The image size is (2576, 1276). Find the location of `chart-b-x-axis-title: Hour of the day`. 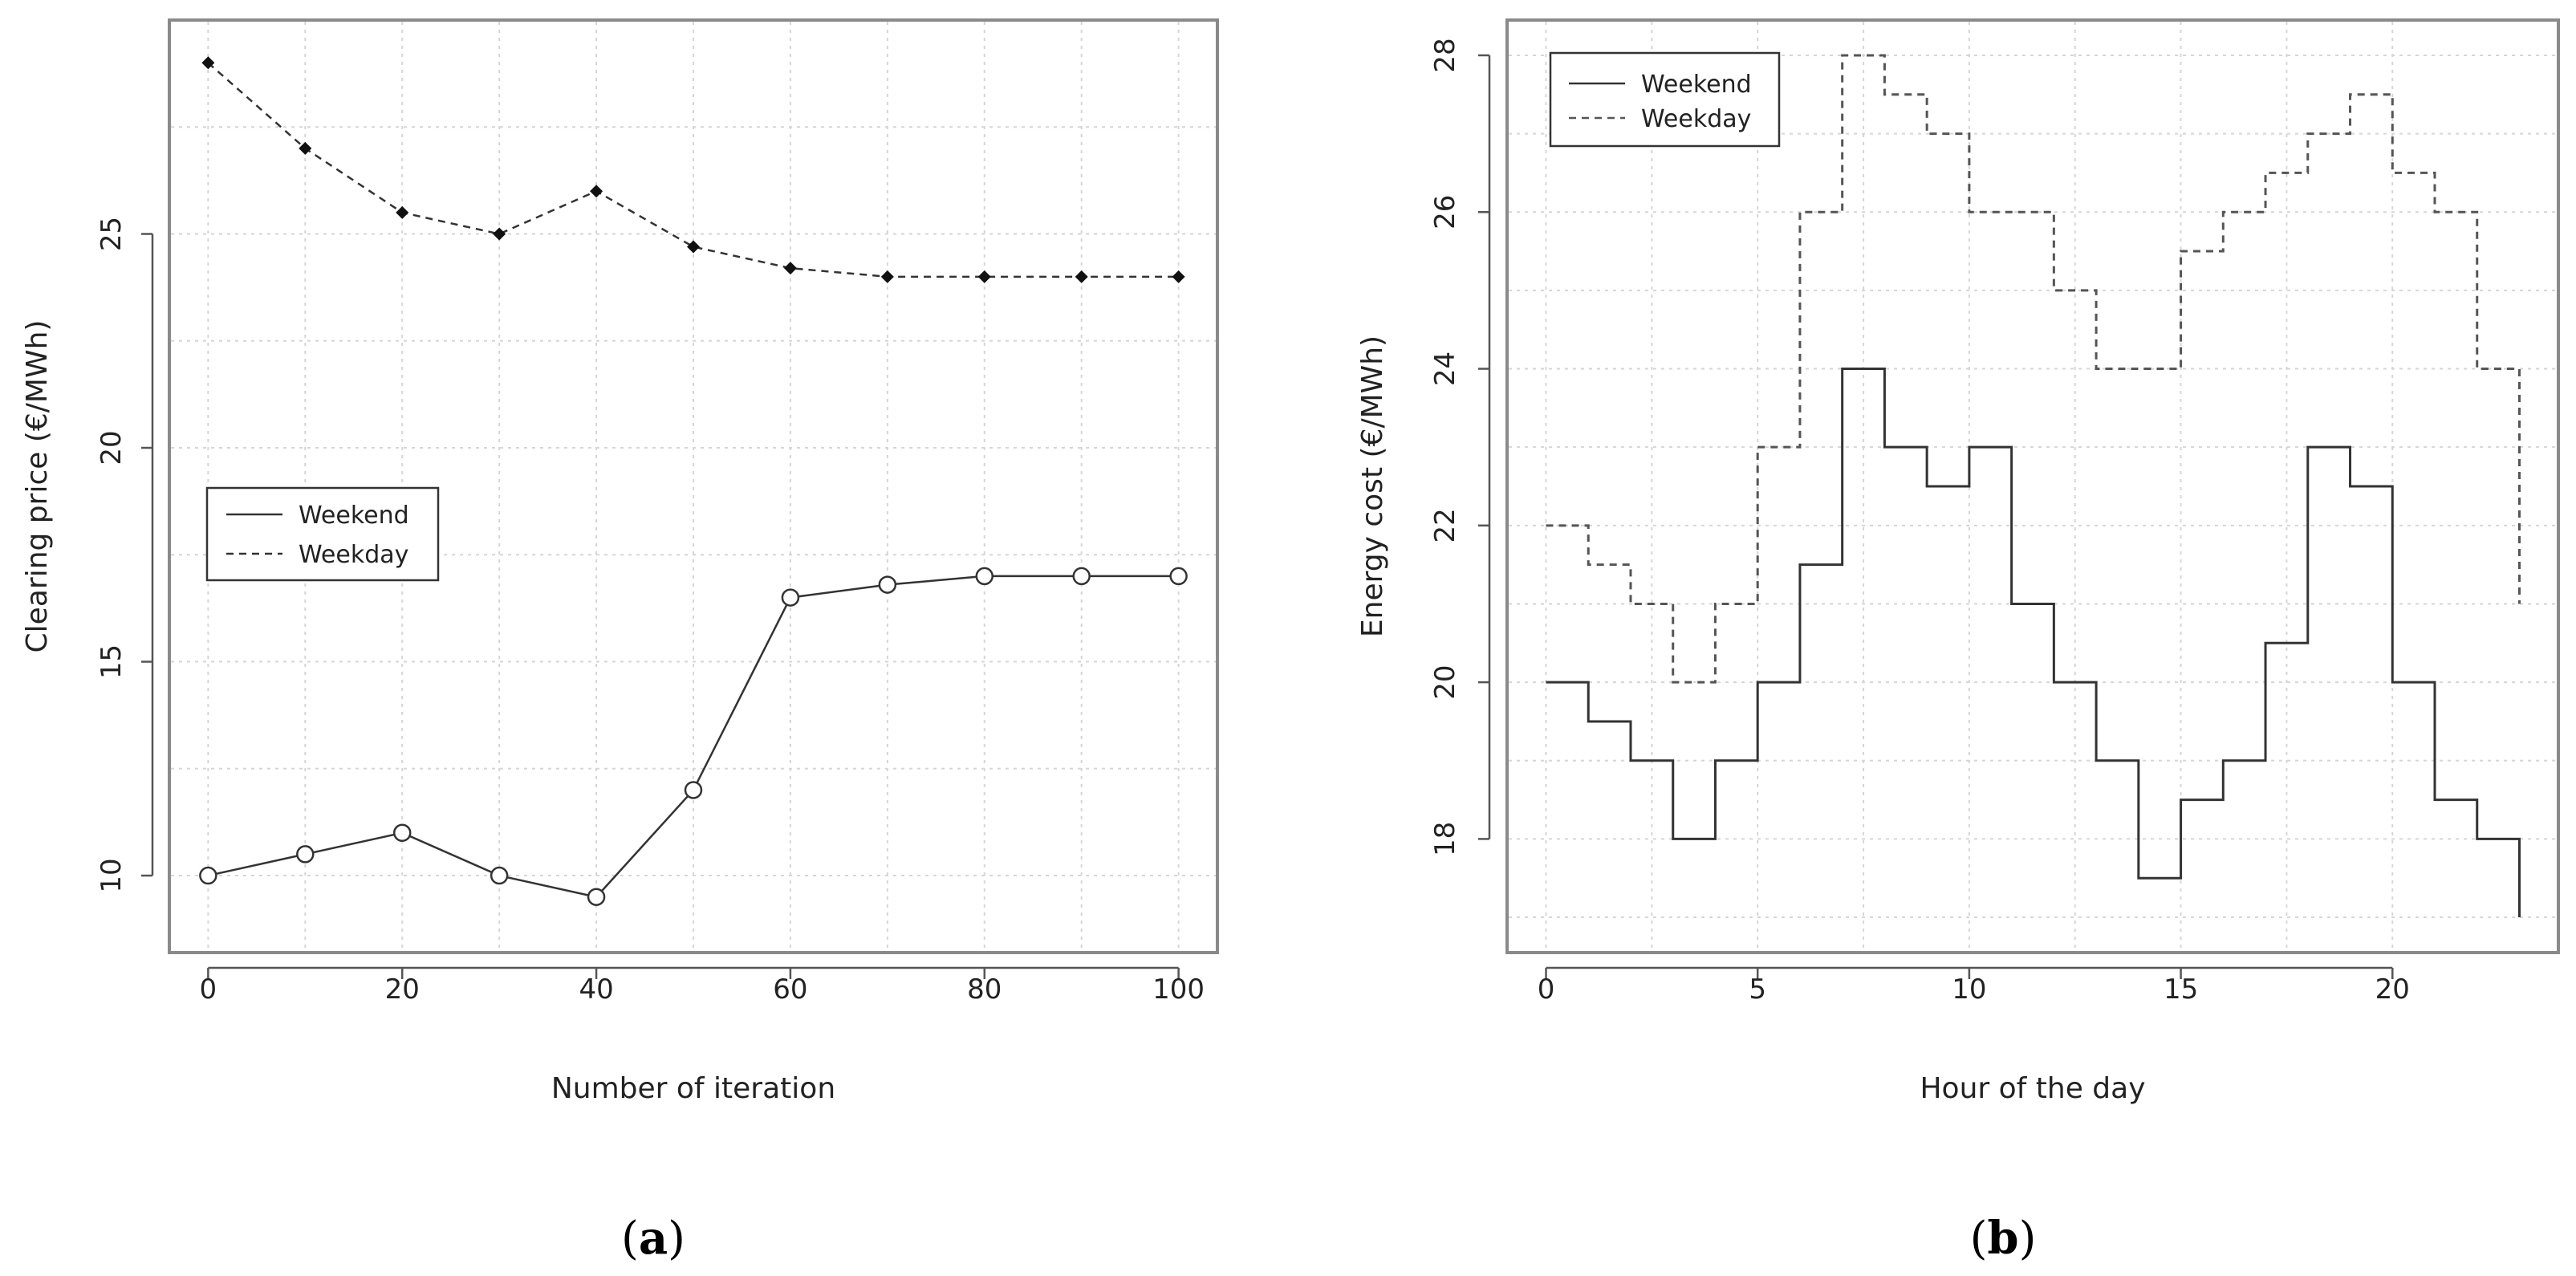

chart-b-x-axis-title: Hour of the day is located at coordinates (2032, 1088).